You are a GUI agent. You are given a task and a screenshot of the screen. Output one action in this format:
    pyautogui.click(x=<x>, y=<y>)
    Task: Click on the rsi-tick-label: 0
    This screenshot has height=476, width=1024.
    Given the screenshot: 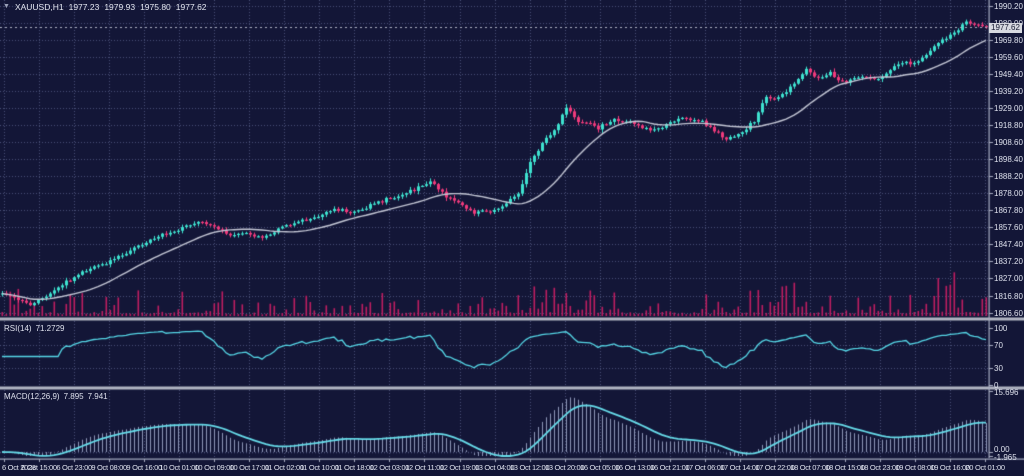 What is the action you would take?
    pyautogui.click(x=996, y=385)
    